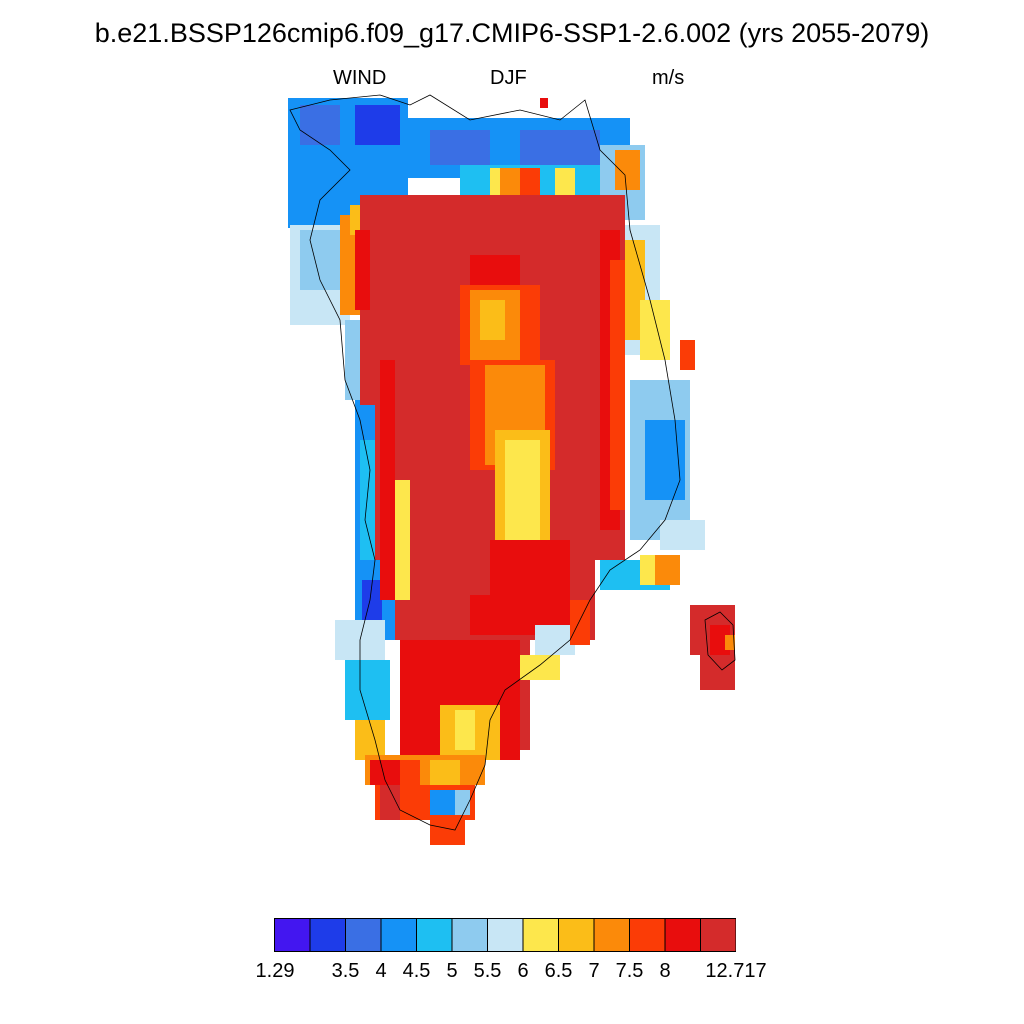 Image resolution: width=1024 pixels, height=1024 pixels. I want to click on colorbar-tick-label: 12.717, so click(736, 971).